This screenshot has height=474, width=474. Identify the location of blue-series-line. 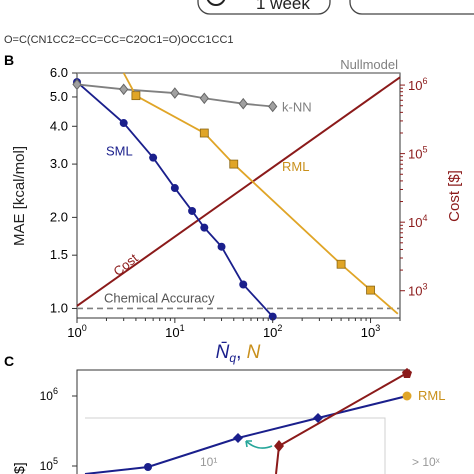
(246, 434).